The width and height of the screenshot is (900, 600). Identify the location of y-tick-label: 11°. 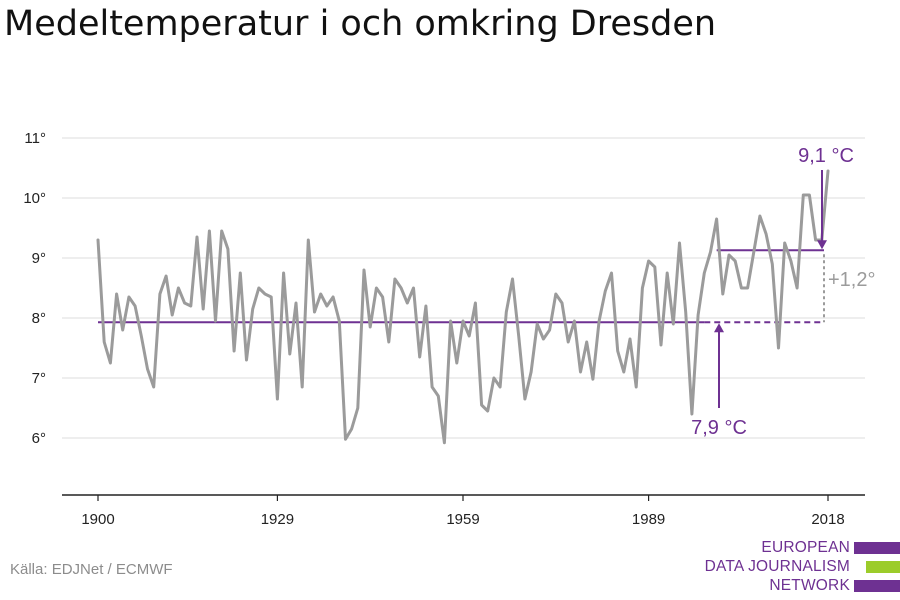
(35, 138).